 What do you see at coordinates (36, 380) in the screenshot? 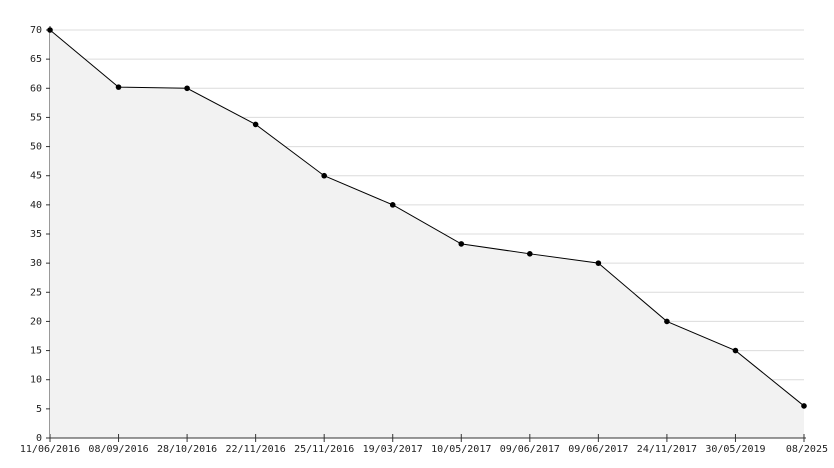
I see `y-tick-label: 10` at bounding box center [36, 380].